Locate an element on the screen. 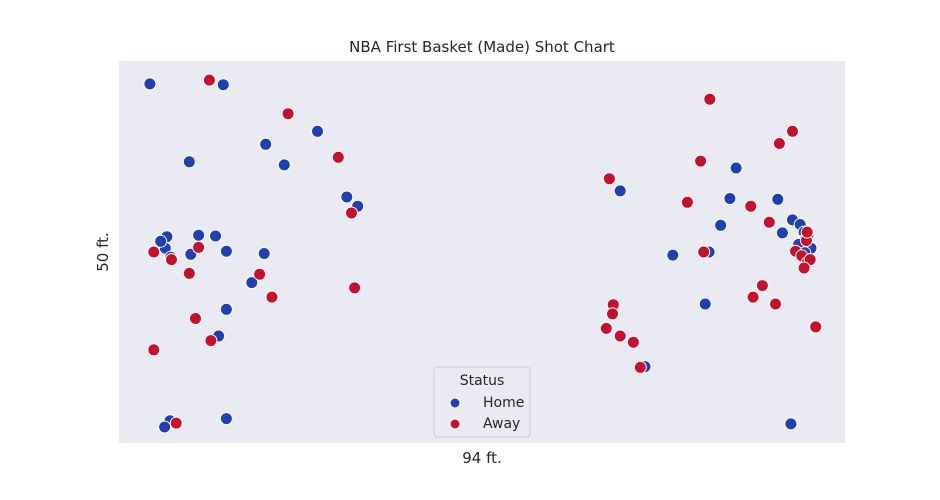 The width and height of the screenshot is (940, 500). legend-marker-home is located at coordinates (455, 403).